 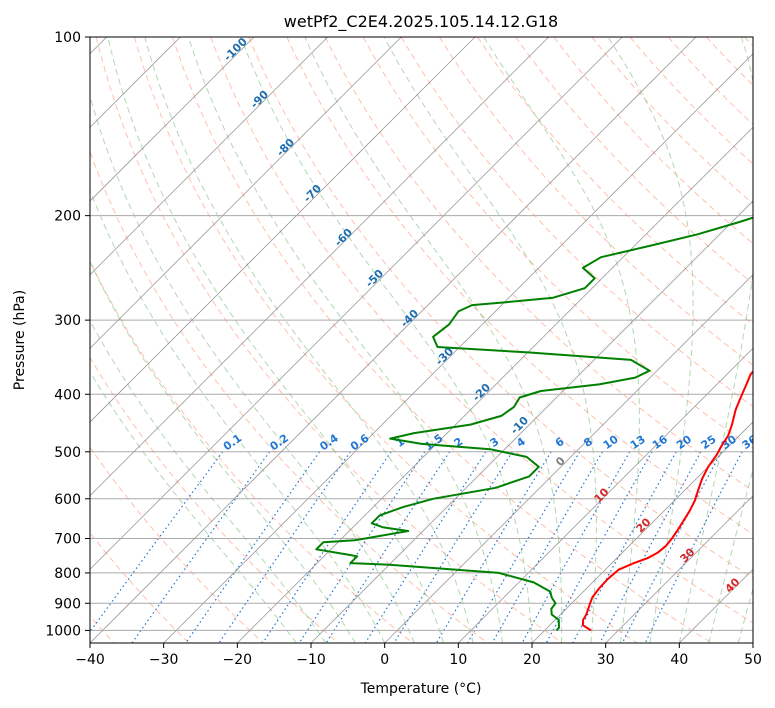 What do you see at coordinates (519, 425) in the screenshot?
I see `moist-adiabat-label: -10` at bounding box center [519, 425].